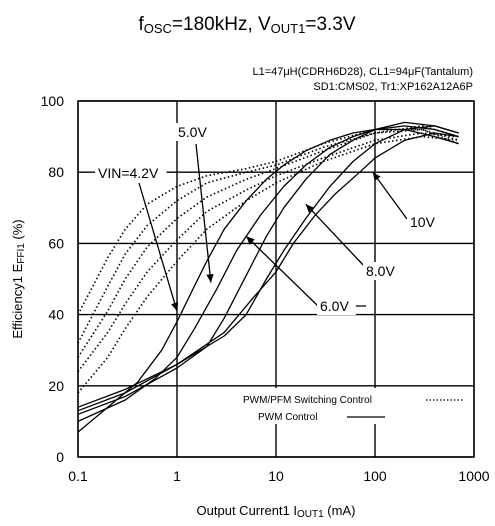 The height and width of the screenshot is (526, 495). I want to click on legend-label-pwm: PWM Control, so click(287, 417).